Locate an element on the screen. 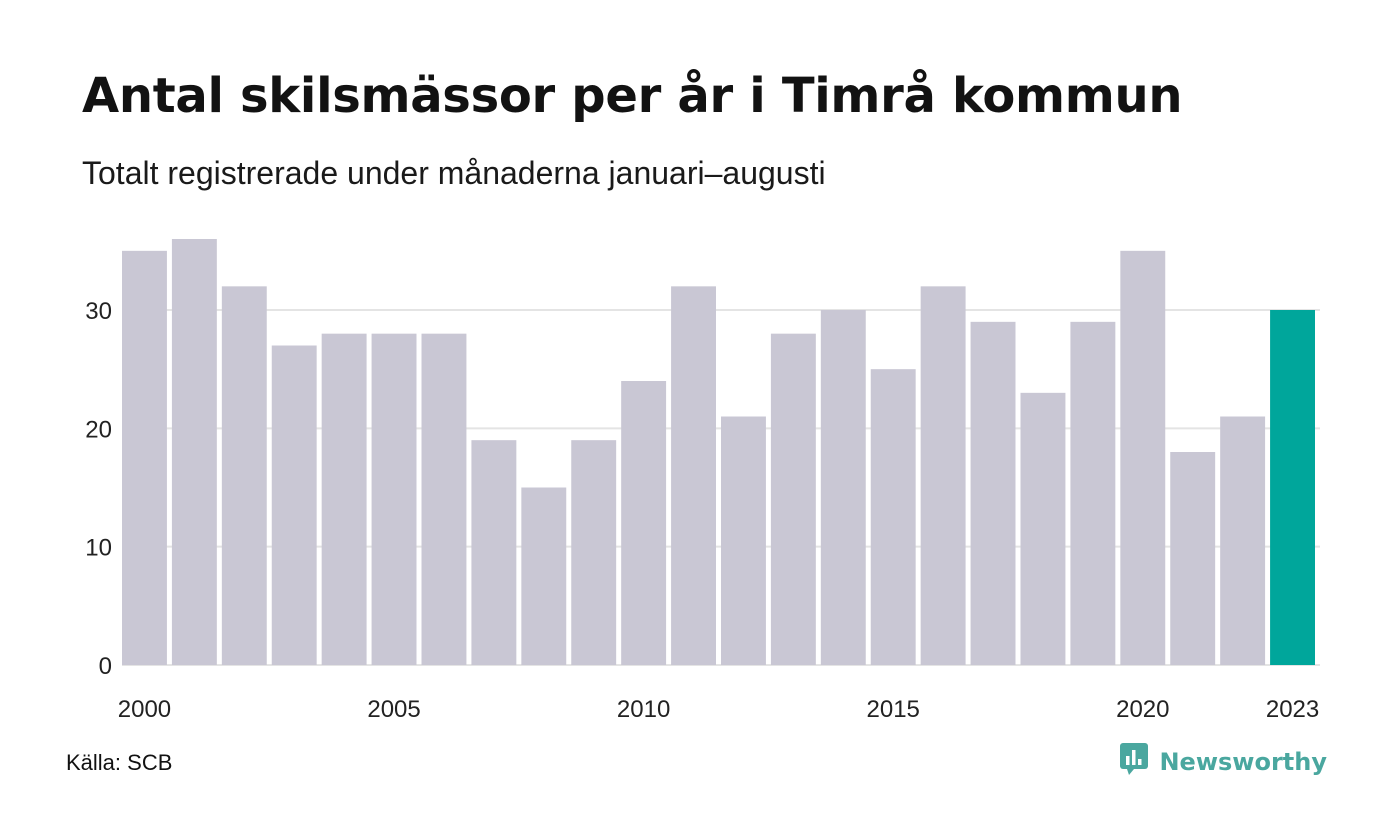  bar-2002 is located at coordinates (244, 475).